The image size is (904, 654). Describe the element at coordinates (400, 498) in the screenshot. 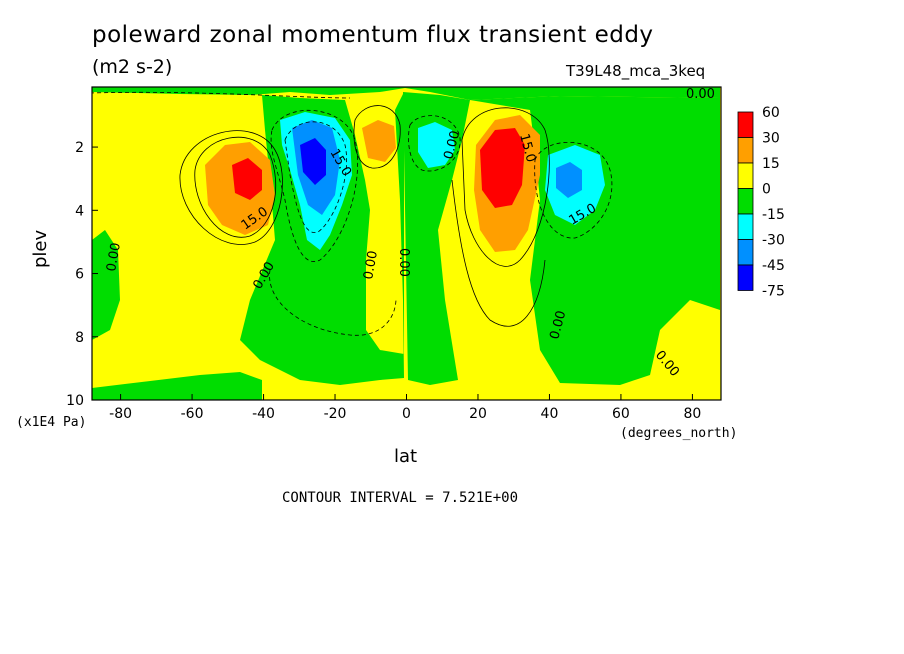

I see `contour-interval: CONTOUR INTERVAL = 7.521E+00` at that location.